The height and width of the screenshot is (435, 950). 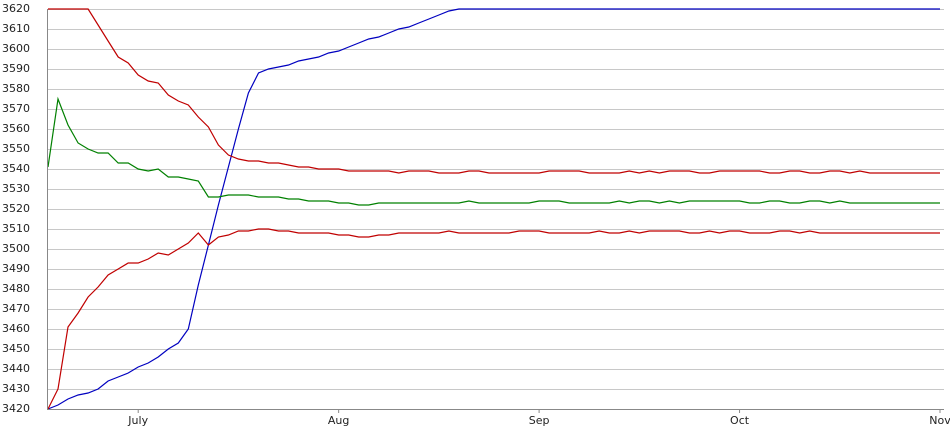 I want to click on y-tick-label: 3580, so click(x=16, y=88).